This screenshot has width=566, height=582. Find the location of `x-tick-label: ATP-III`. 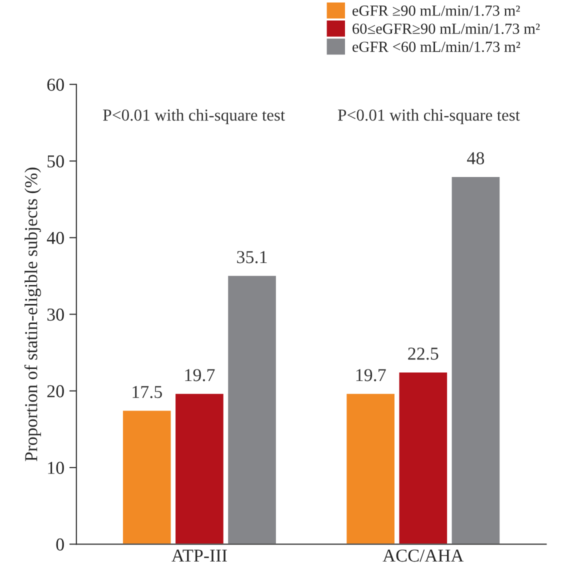

x-tick-label: ATP-III is located at coordinates (199, 556).